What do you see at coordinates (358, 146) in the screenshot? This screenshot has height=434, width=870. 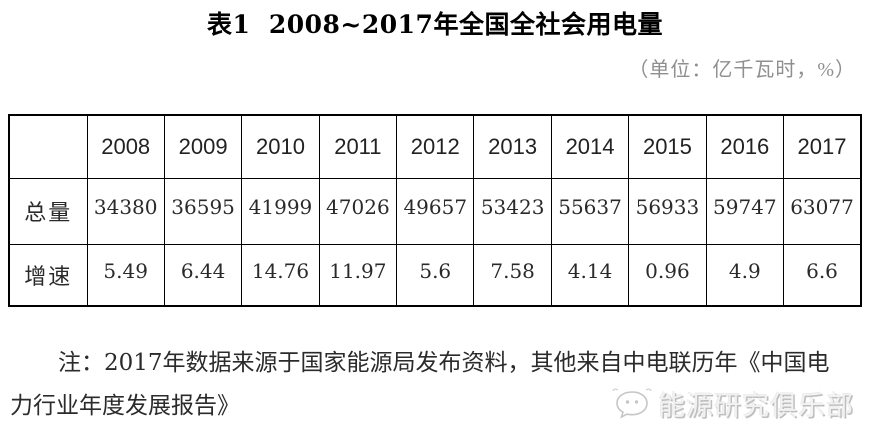 I see `year-header: 2011` at bounding box center [358, 146].